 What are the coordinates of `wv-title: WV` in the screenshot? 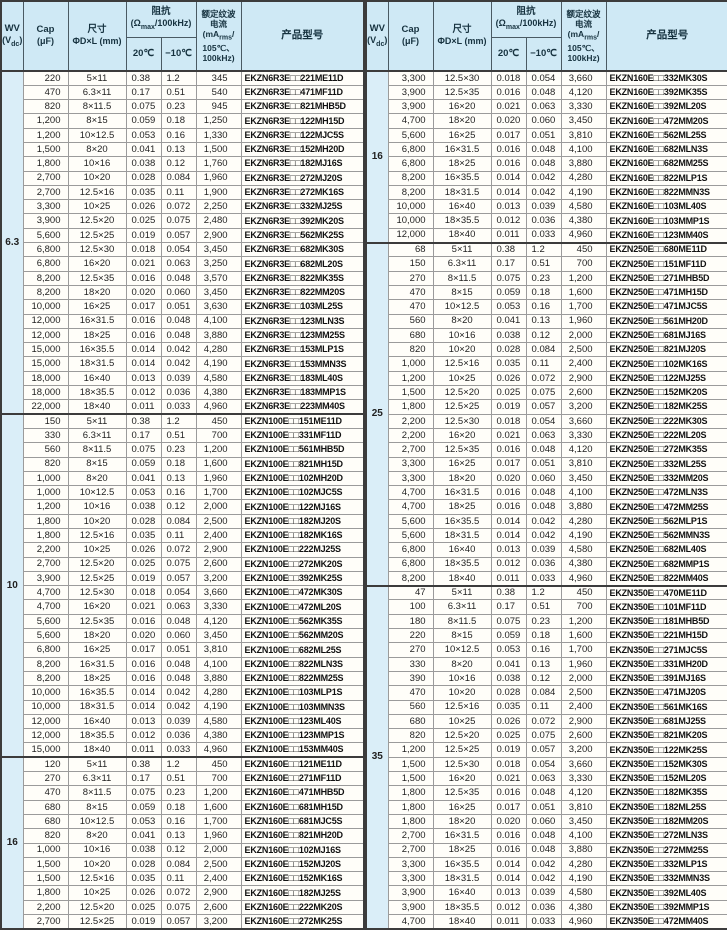 It's located at (12, 28).